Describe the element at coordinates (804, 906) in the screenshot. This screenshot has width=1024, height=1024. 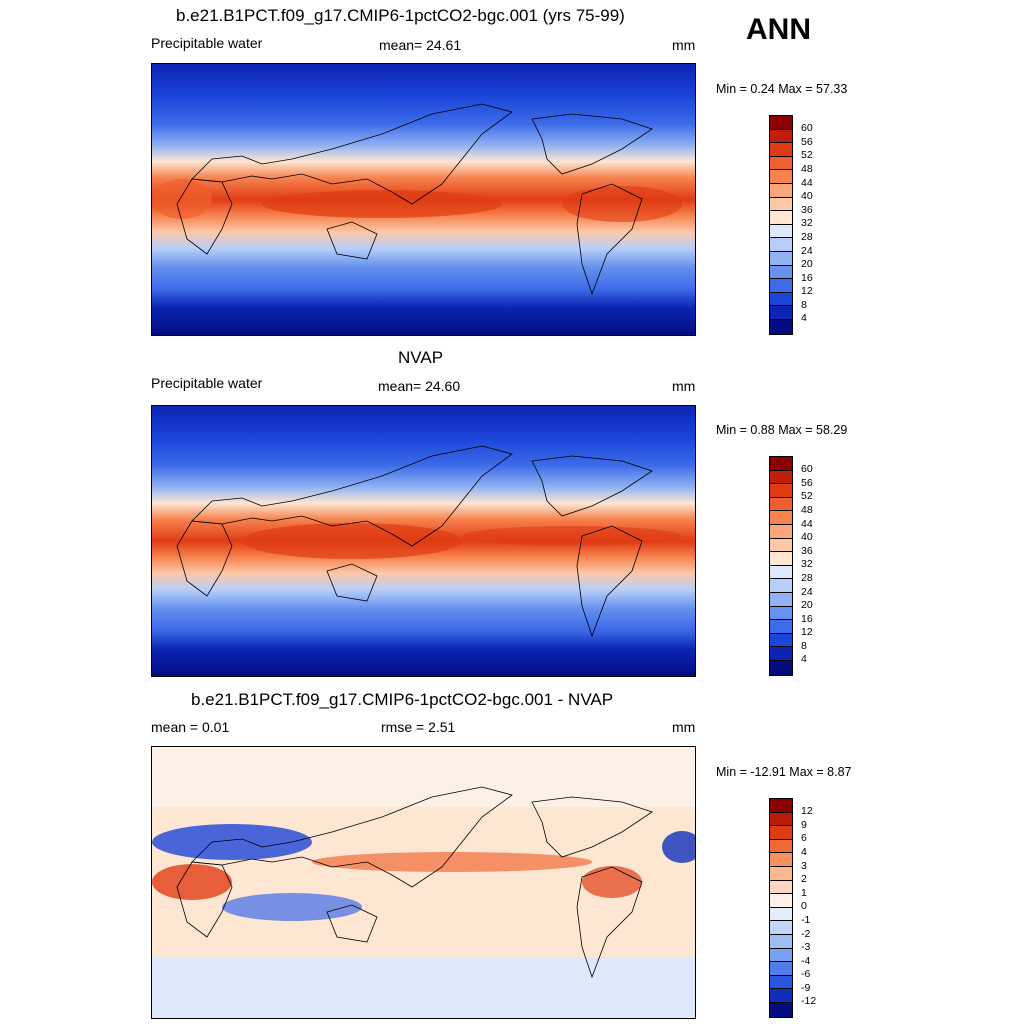
I see `colorbar-tick-label: 0` at that location.